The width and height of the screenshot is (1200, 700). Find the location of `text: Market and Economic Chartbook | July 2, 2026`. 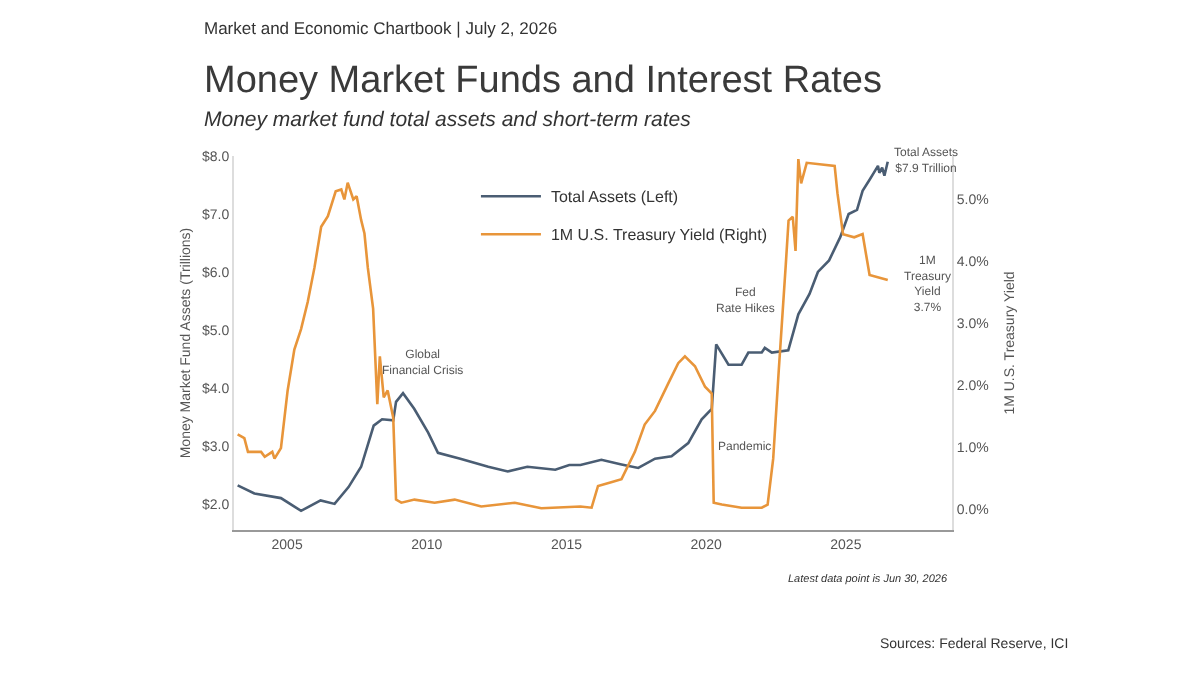

text: Market and Economic Chartbook | July 2, 2026 is located at coordinates (381, 28).